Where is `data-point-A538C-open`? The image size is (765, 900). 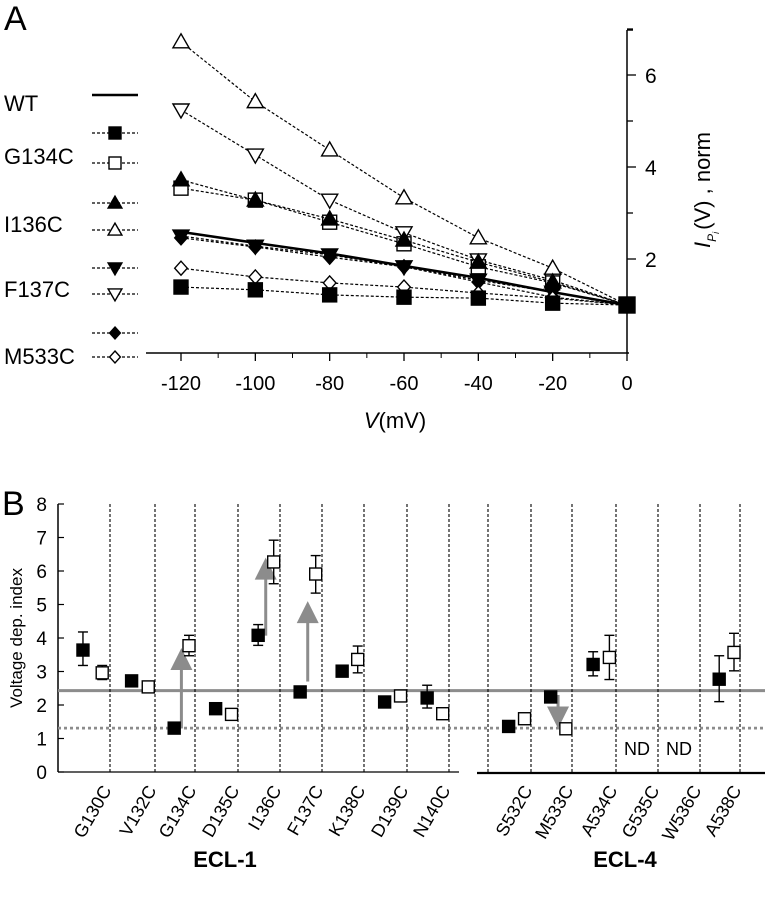 data-point-A538C-open is located at coordinates (734, 652).